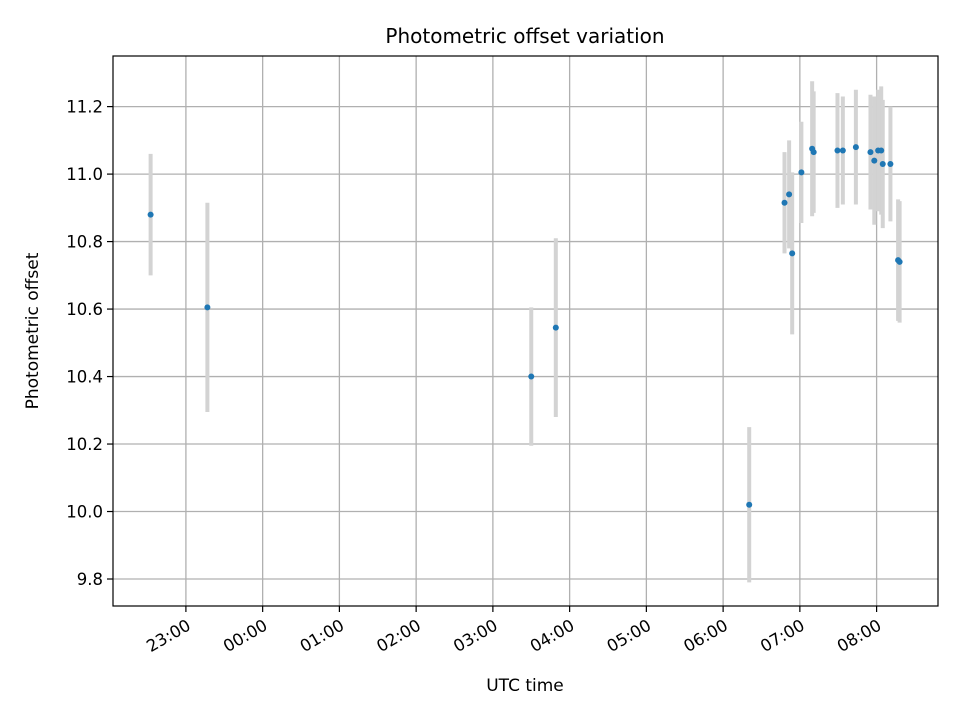  What do you see at coordinates (84, 512) in the screenshot?
I see `y-tick-label: 10.0` at bounding box center [84, 512].